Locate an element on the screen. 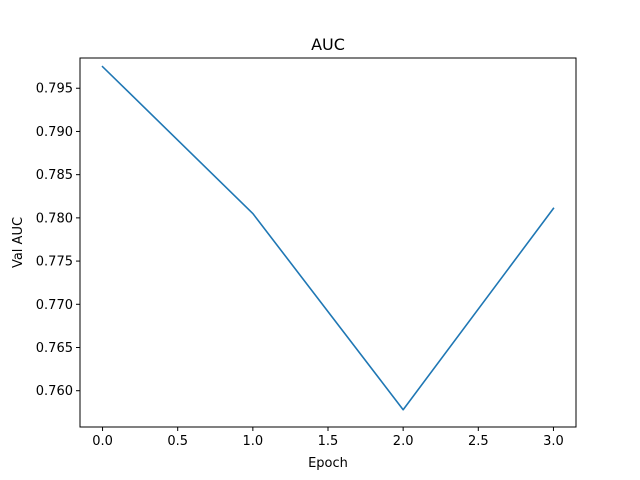  y-tick-label: 0.775 is located at coordinates (54, 262).